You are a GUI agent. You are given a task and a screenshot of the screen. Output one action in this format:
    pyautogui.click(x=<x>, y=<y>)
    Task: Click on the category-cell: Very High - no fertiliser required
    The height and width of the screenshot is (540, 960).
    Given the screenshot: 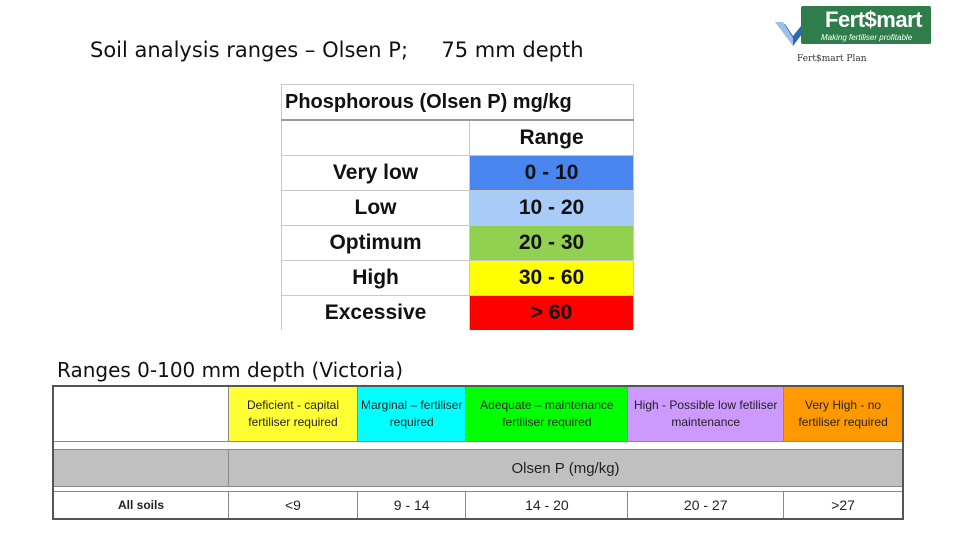 What is the action you would take?
    pyautogui.click(x=843, y=413)
    